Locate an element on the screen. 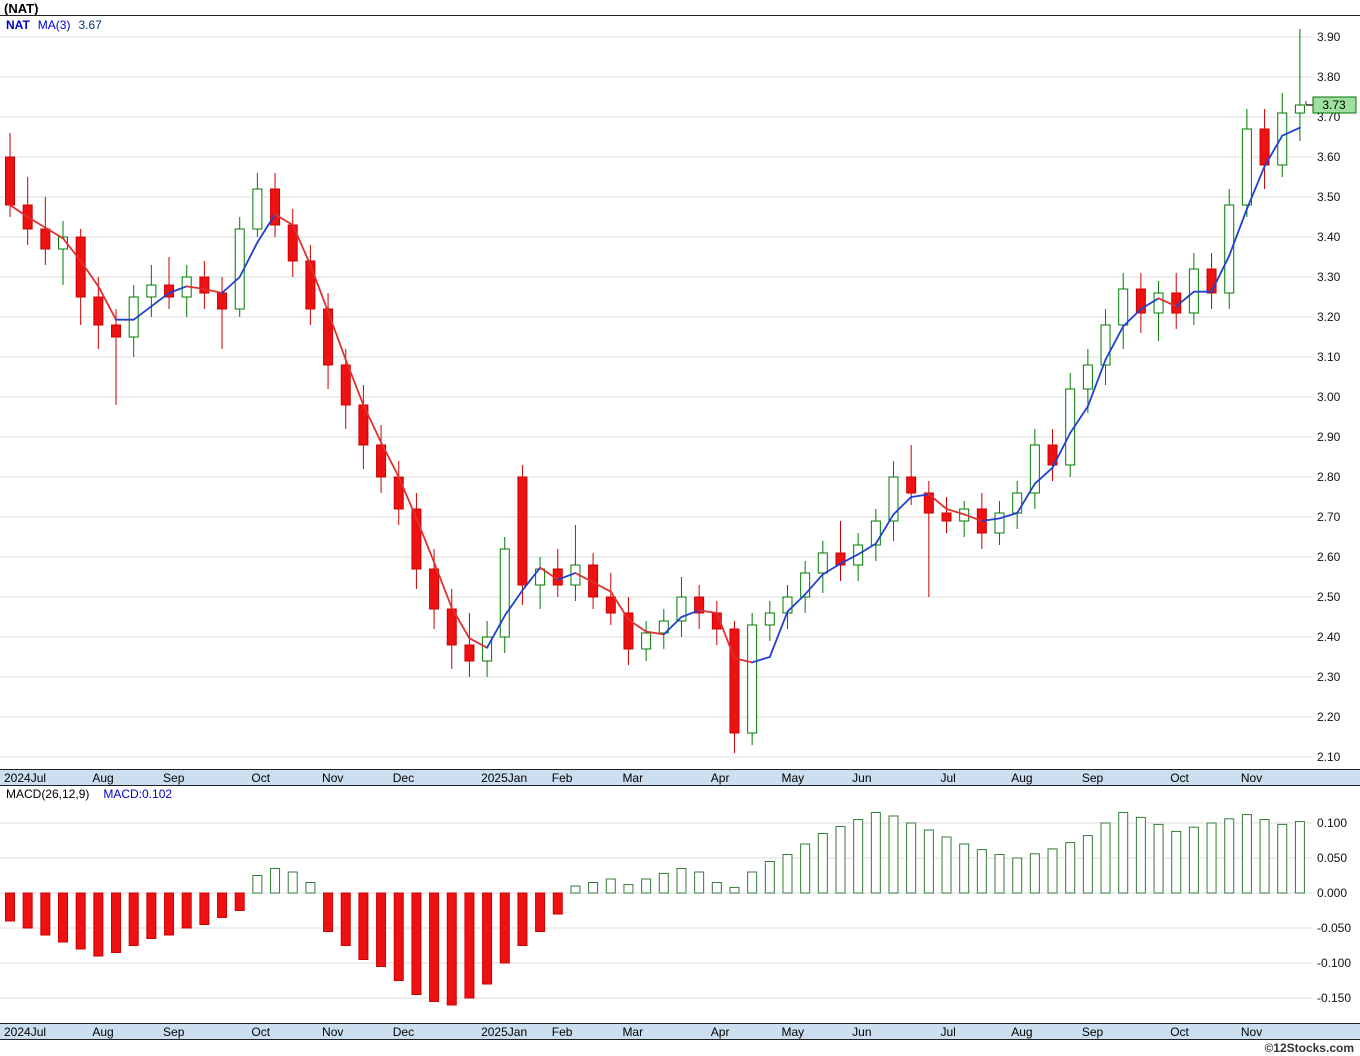 The image size is (1360, 1056). month-label: Jun is located at coordinates (862, 1032).